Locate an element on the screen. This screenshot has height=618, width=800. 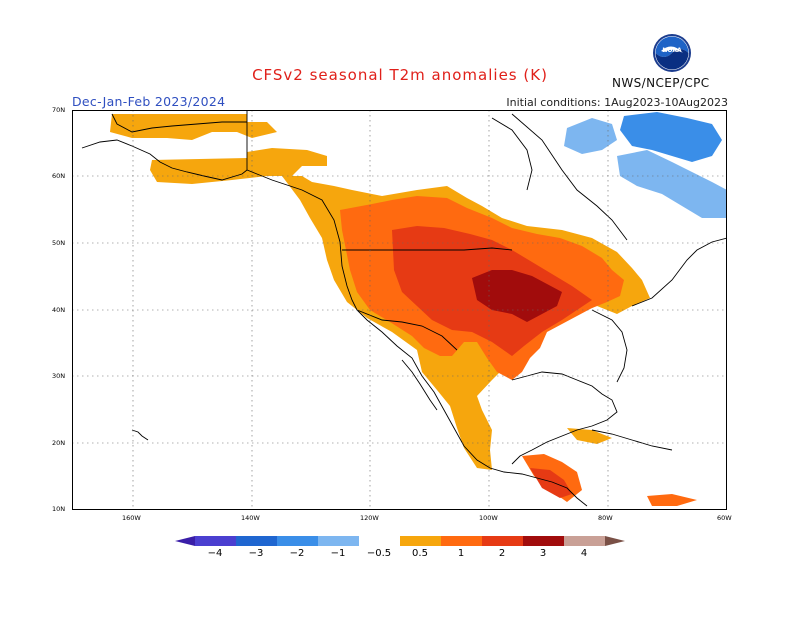
lon-label: 120W is located at coordinates (369, 518).